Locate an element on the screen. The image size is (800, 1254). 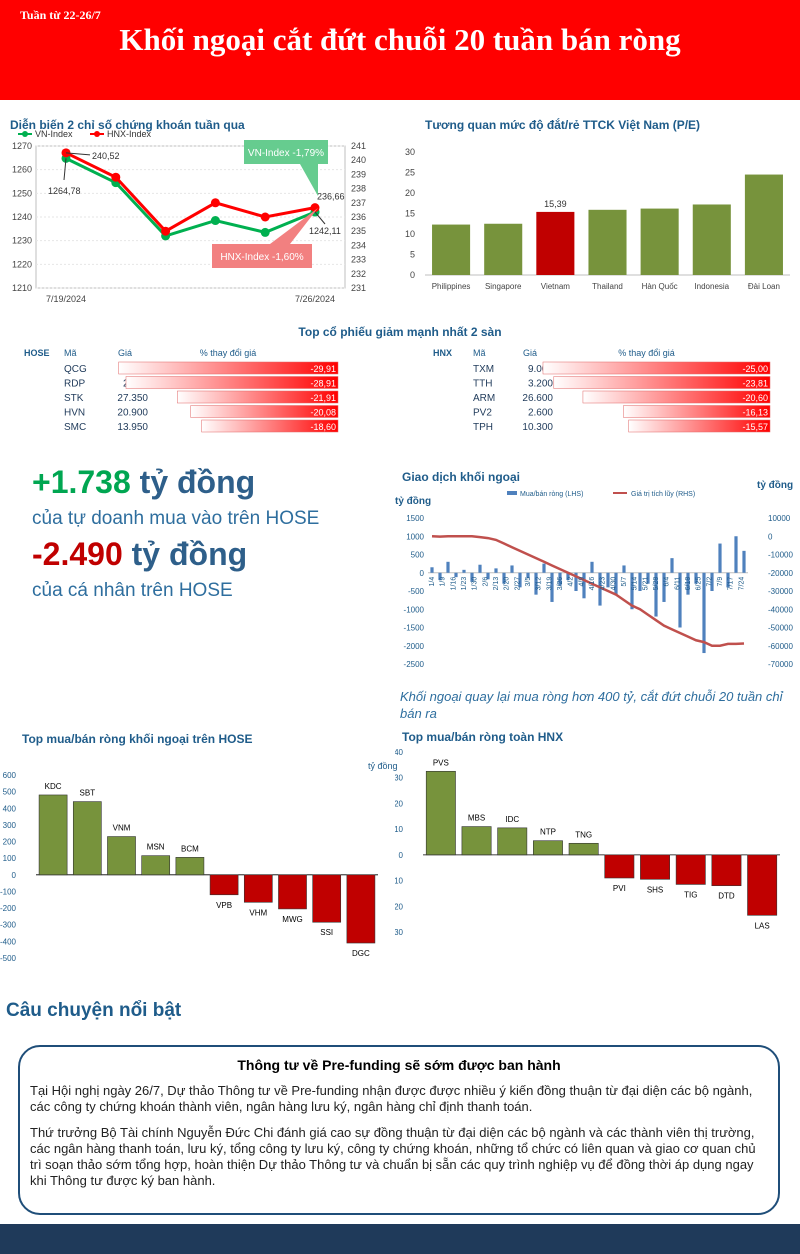
y-tick-label: 100 is located at coordinates (10, 858).